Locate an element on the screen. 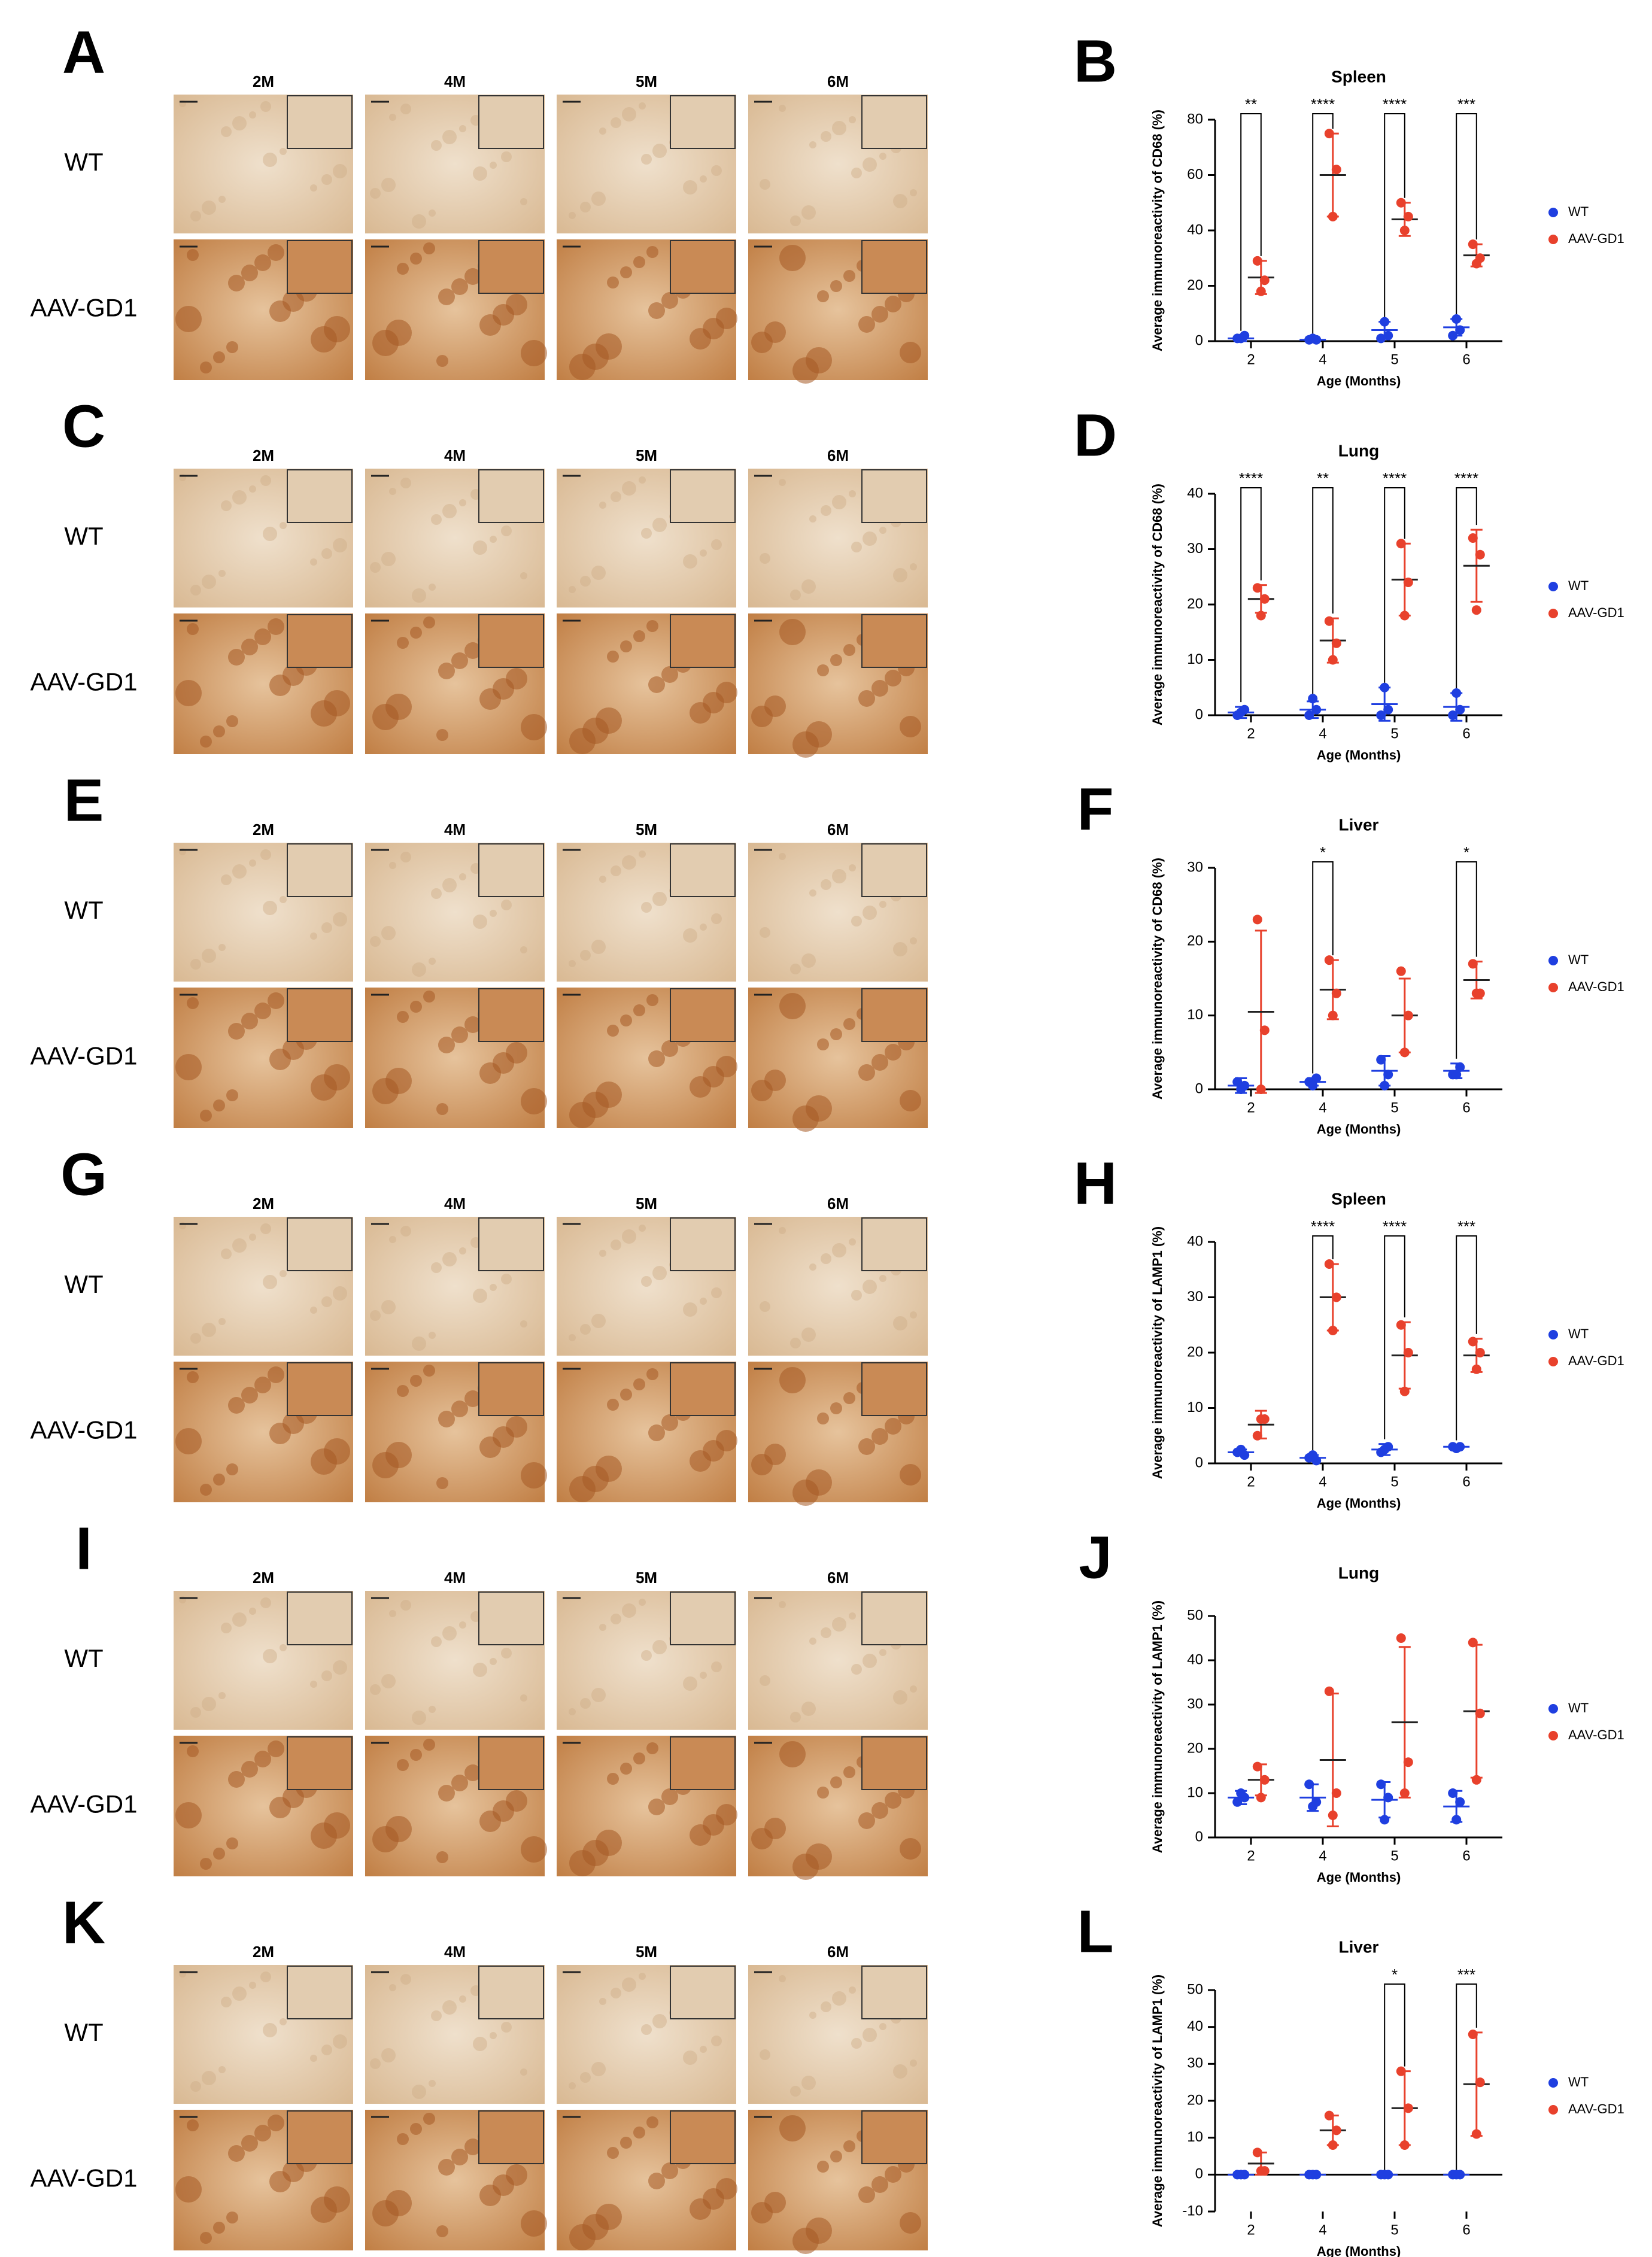 The image size is (1652, 2257). significance-label: **** is located at coordinates (1466, 478).